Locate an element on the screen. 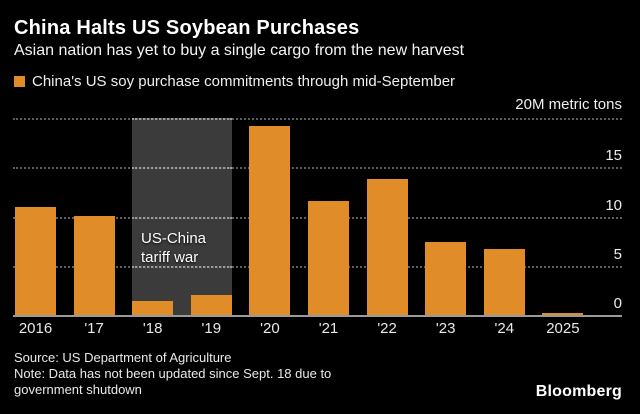  x-tick-label-24: '24 is located at coordinates (504, 328).